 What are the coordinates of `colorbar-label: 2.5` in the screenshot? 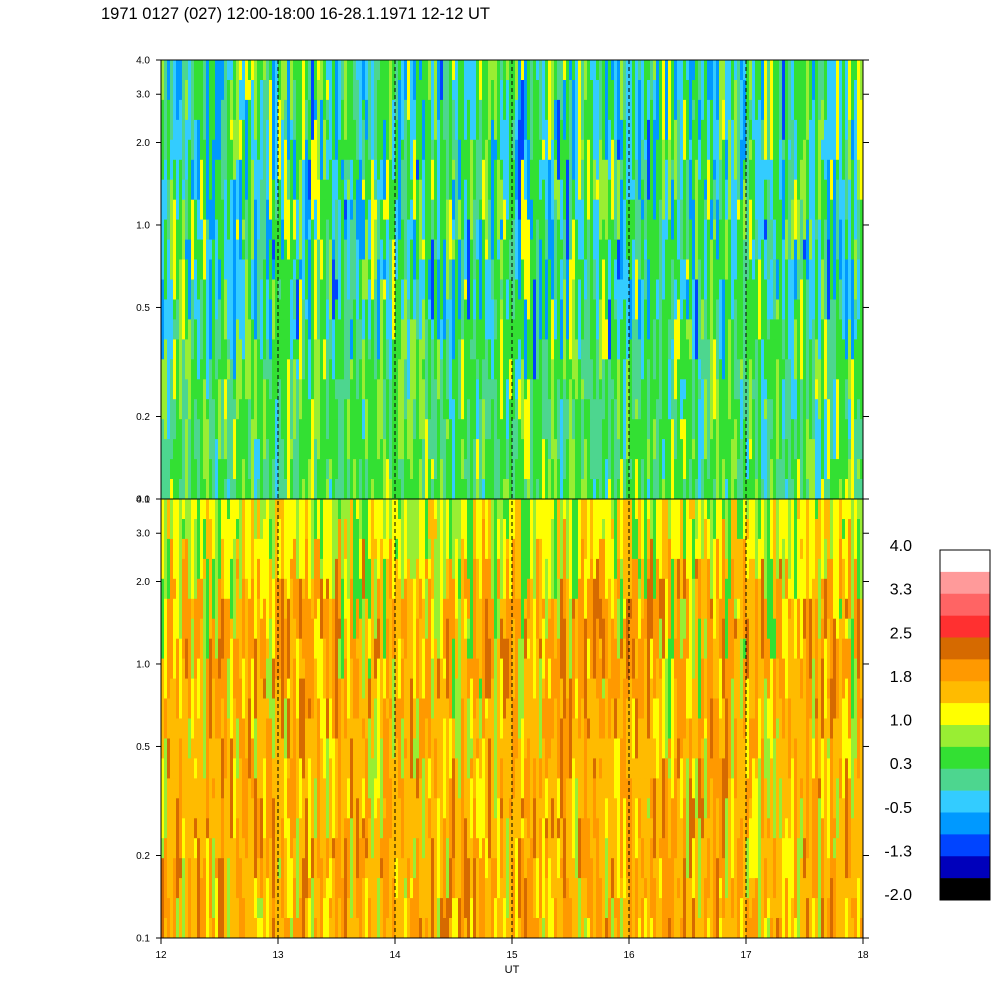 It's located at (901, 633).